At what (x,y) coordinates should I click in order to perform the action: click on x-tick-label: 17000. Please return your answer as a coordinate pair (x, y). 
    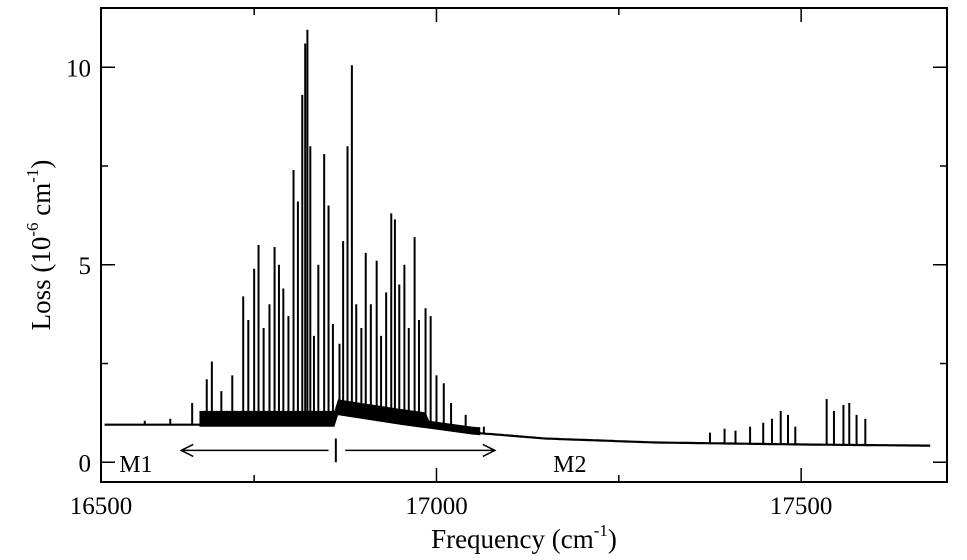
    Looking at the image, I should click on (436, 506).